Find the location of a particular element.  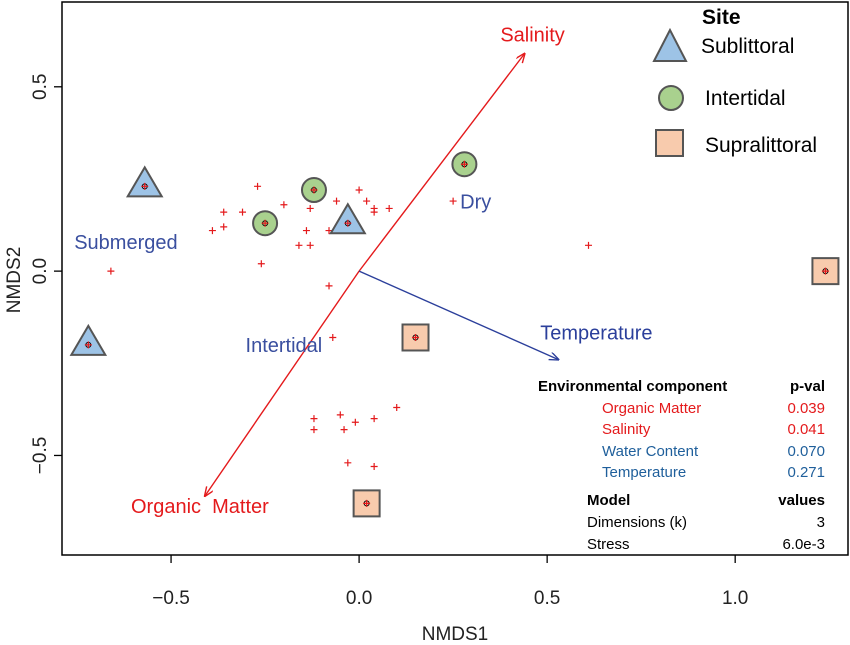

legend-label-sublittoral: Sublittoral is located at coordinates (747, 46).